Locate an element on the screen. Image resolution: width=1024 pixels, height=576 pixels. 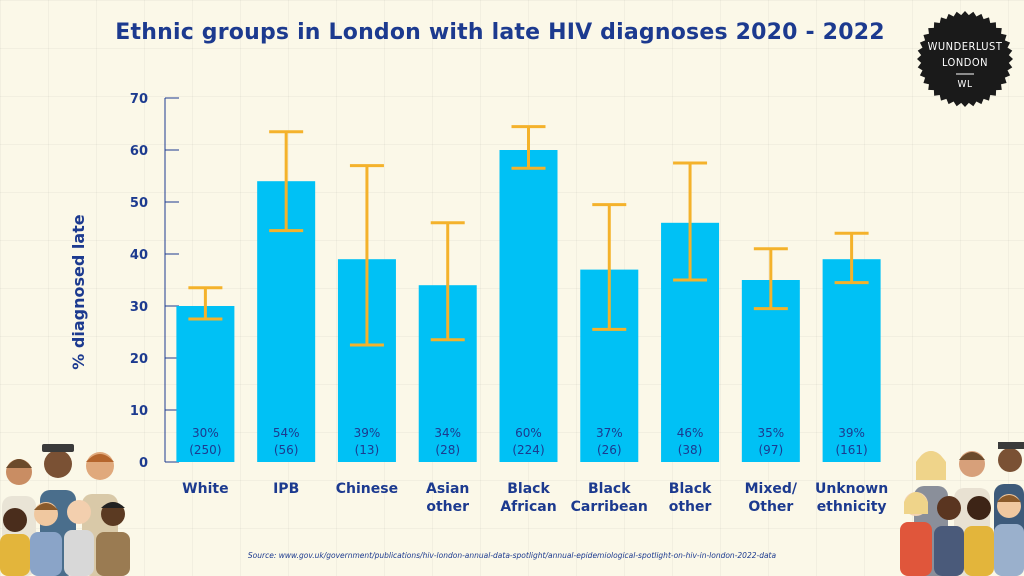
x-category-label: Chinese is located at coordinates (367, 489).